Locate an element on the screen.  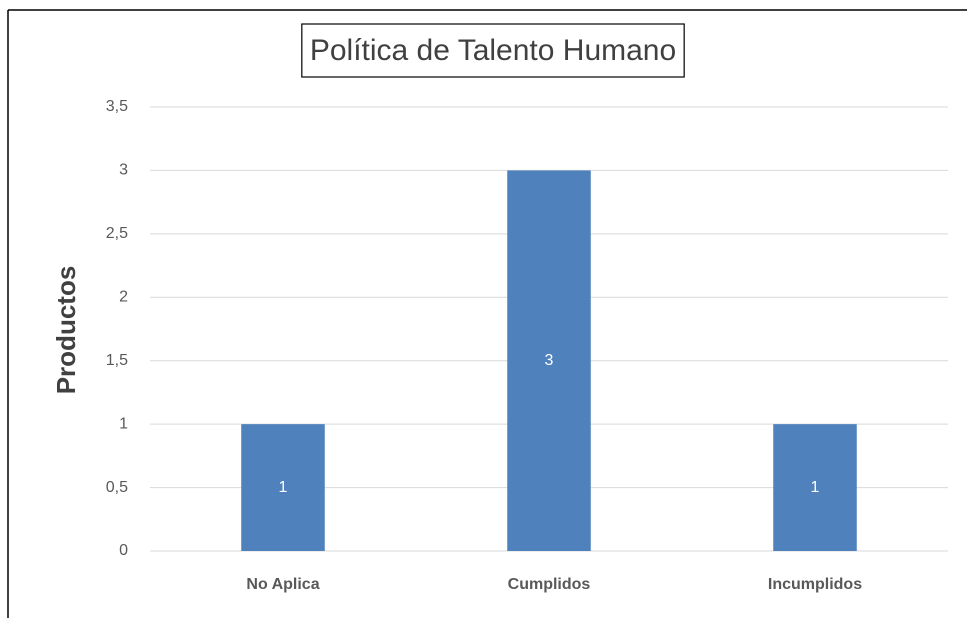
title-box is located at coordinates (493, 50).